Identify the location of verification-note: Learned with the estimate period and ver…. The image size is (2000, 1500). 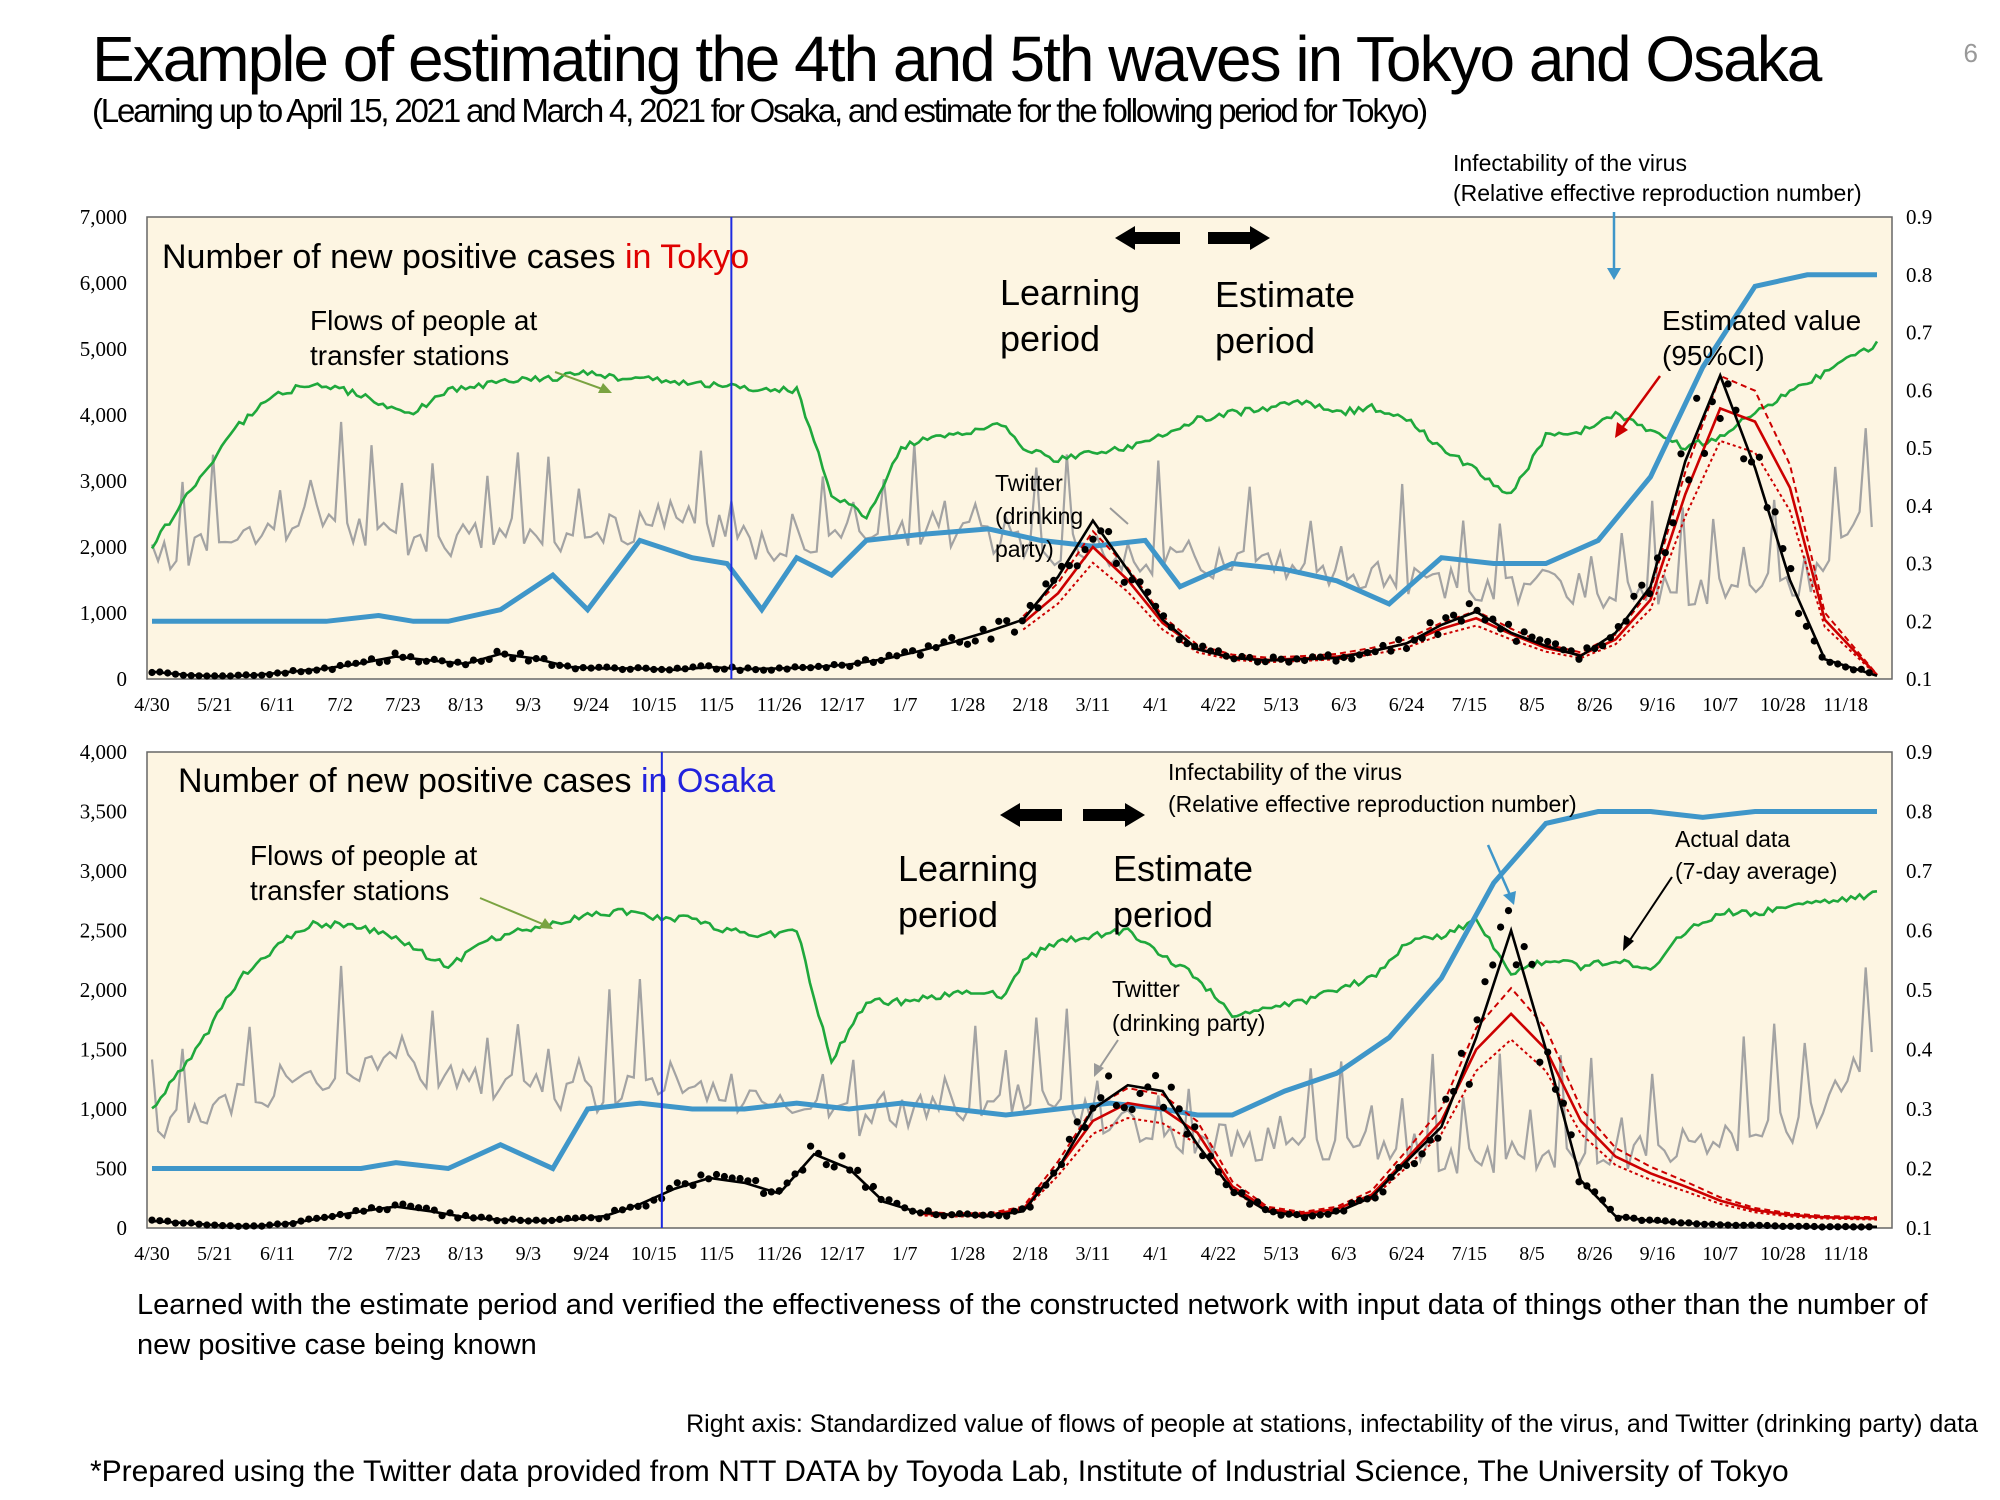
(1032, 1325).